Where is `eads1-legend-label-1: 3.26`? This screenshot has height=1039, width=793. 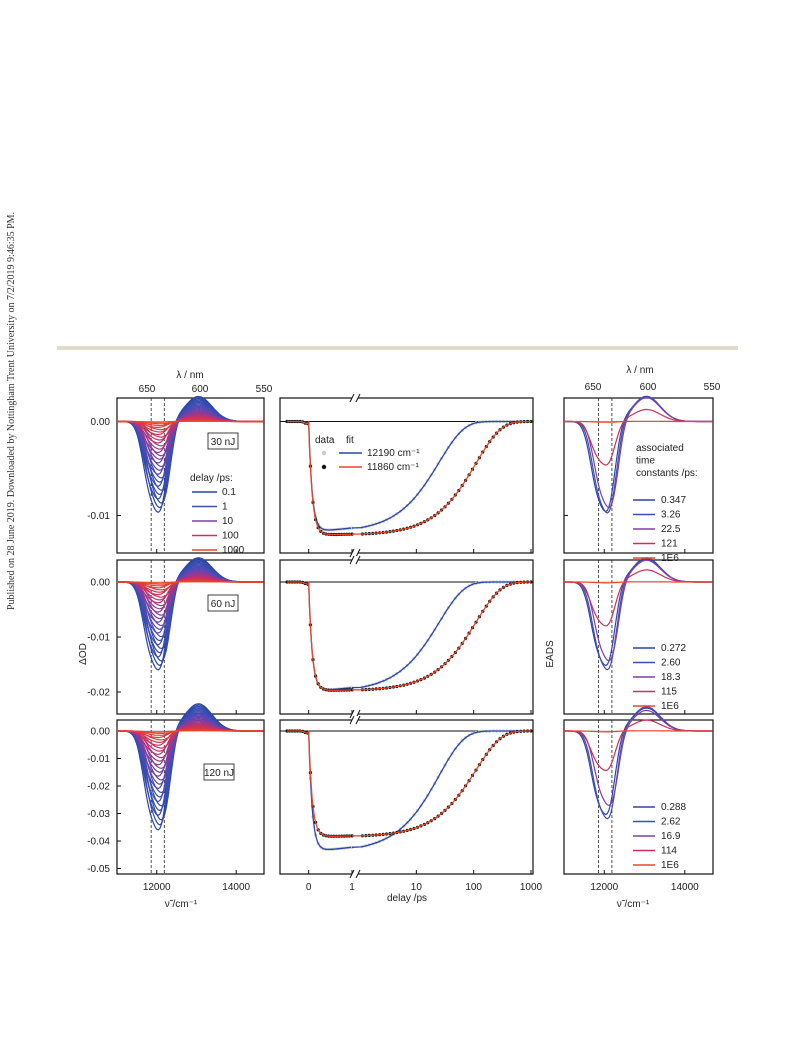 eads1-legend-label-1: 3.26 is located at coordinates (671, 515).